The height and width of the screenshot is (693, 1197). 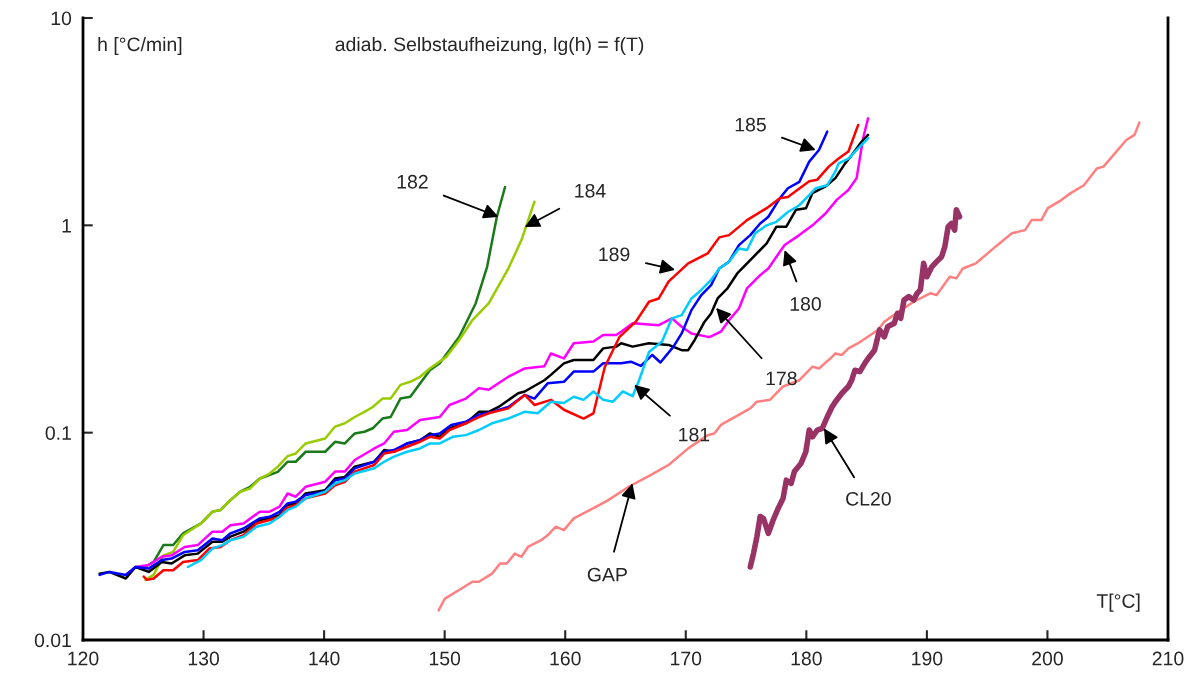 I want to click on y-tick-label: 0.1, so click(x=58, y=433).